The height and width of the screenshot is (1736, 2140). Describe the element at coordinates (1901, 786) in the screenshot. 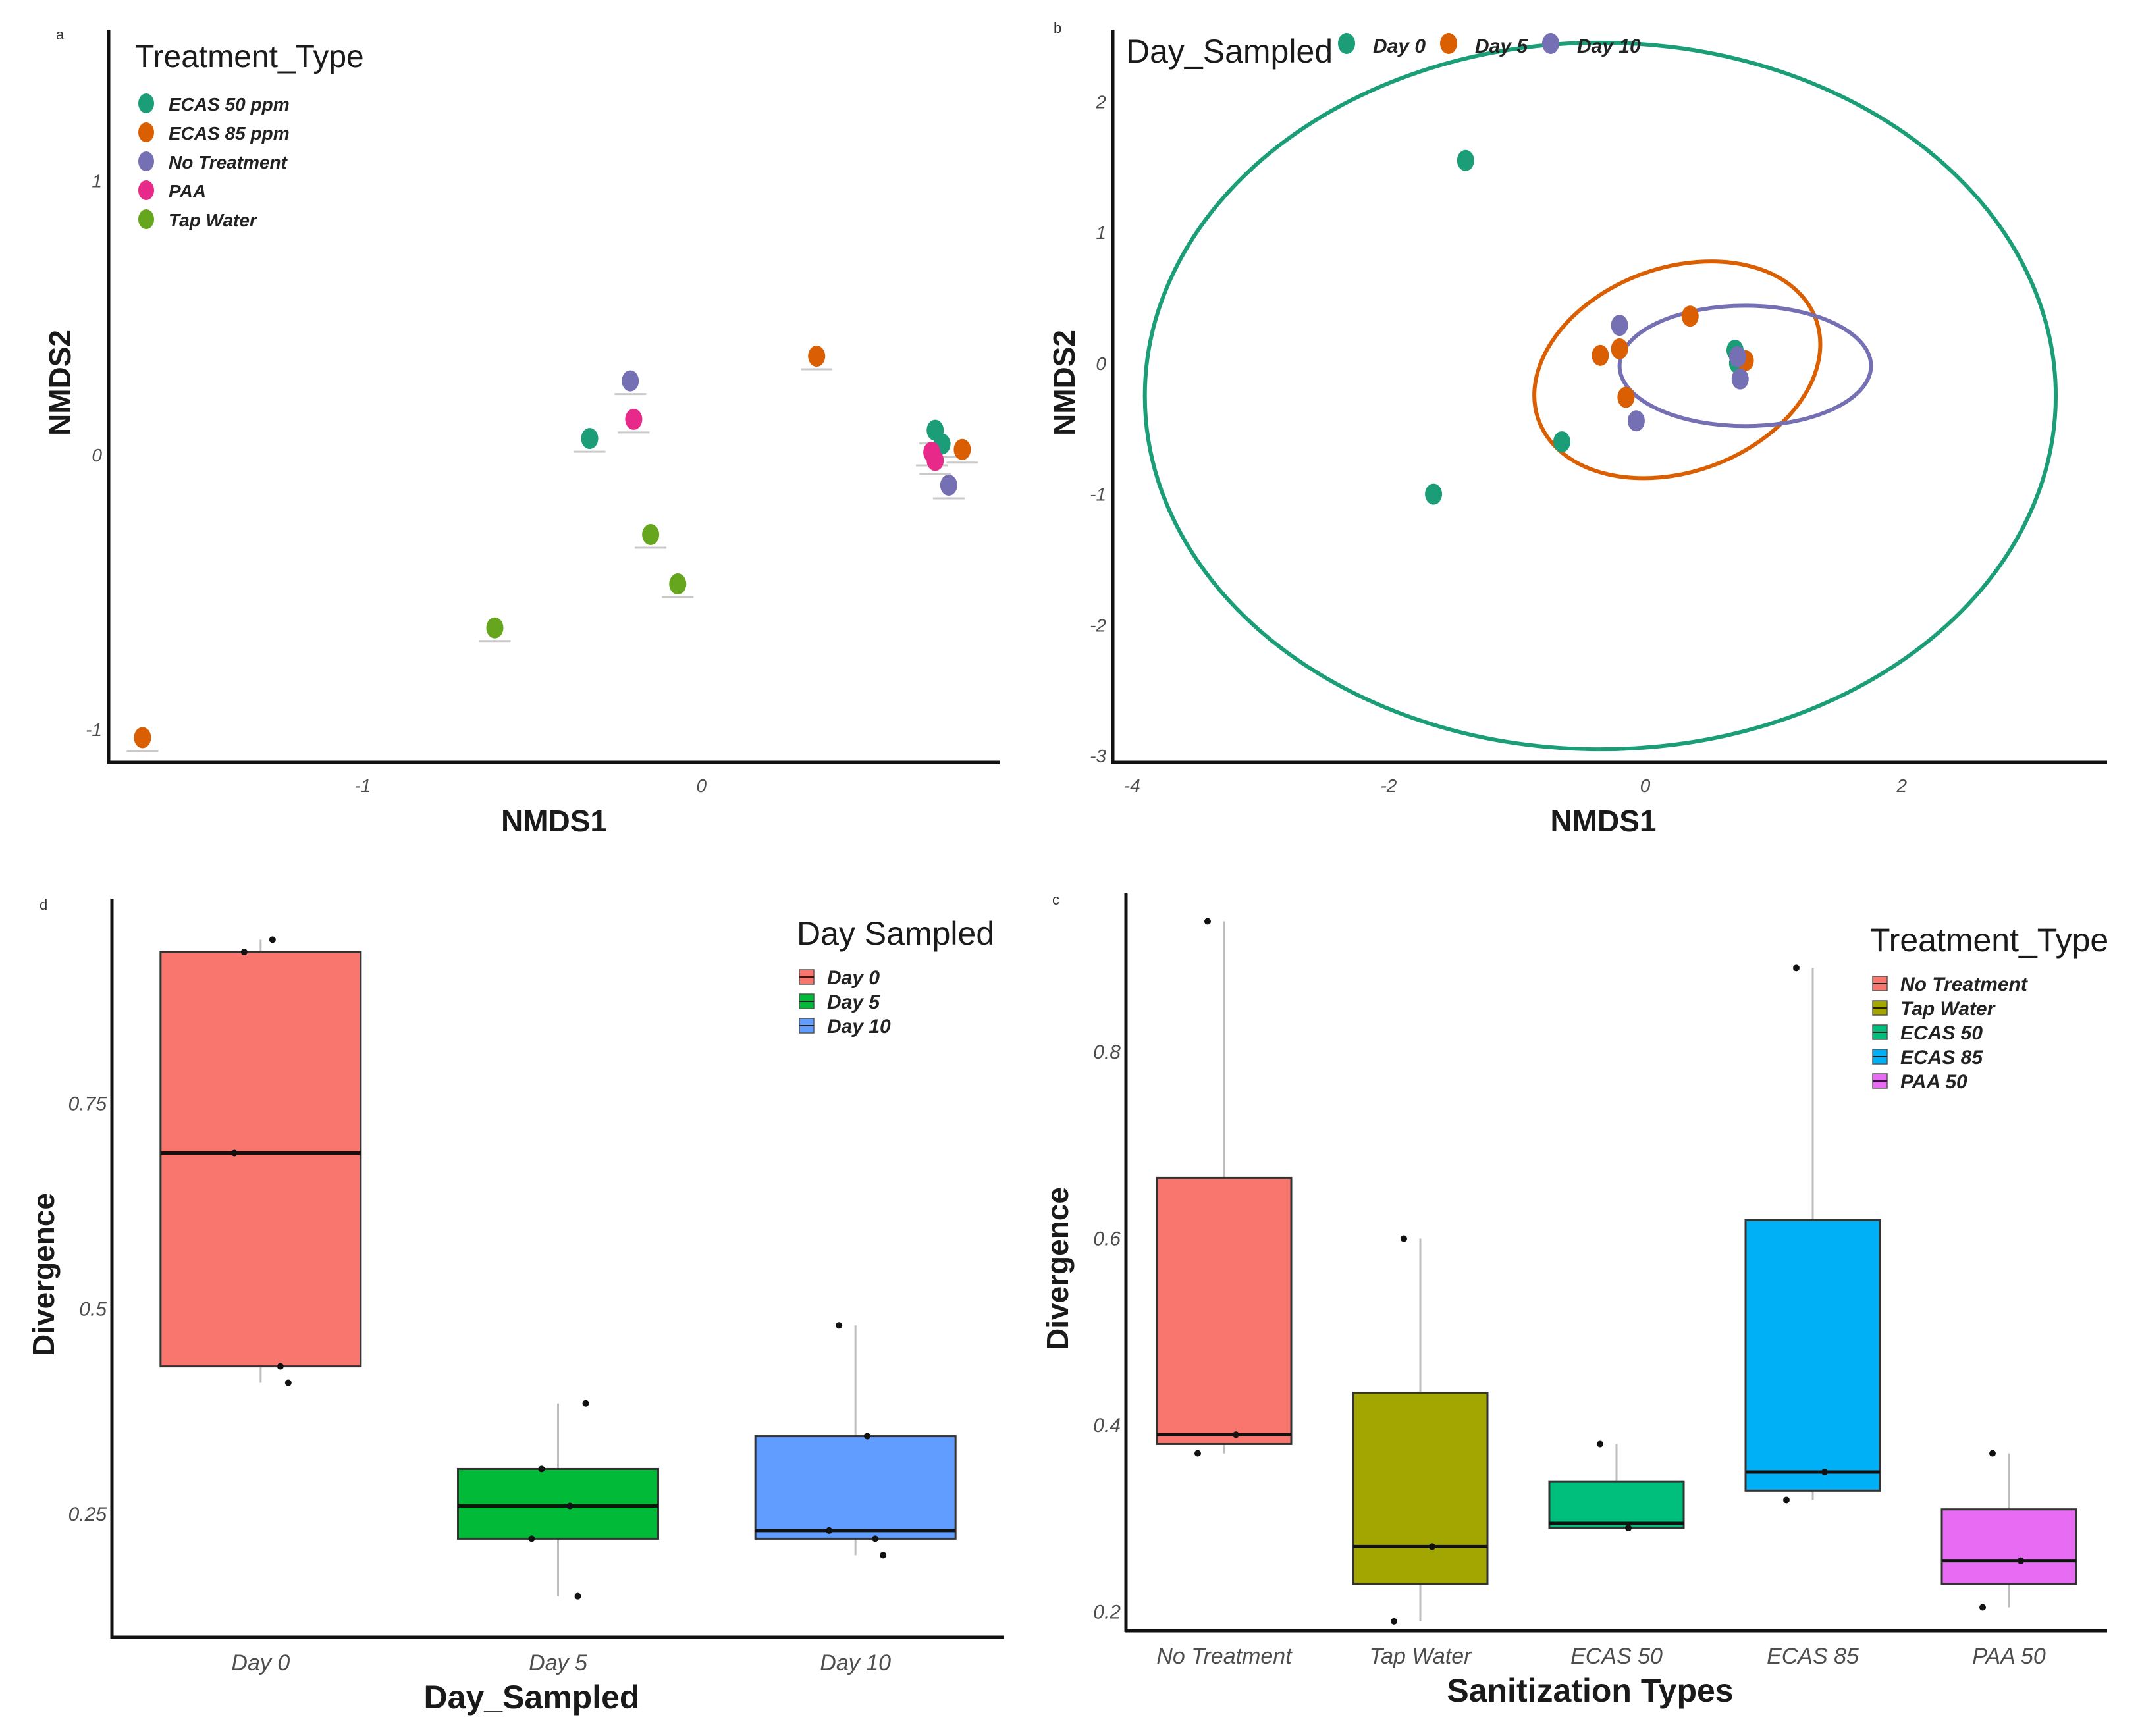

I see `x-tick-label: 2` at that location.